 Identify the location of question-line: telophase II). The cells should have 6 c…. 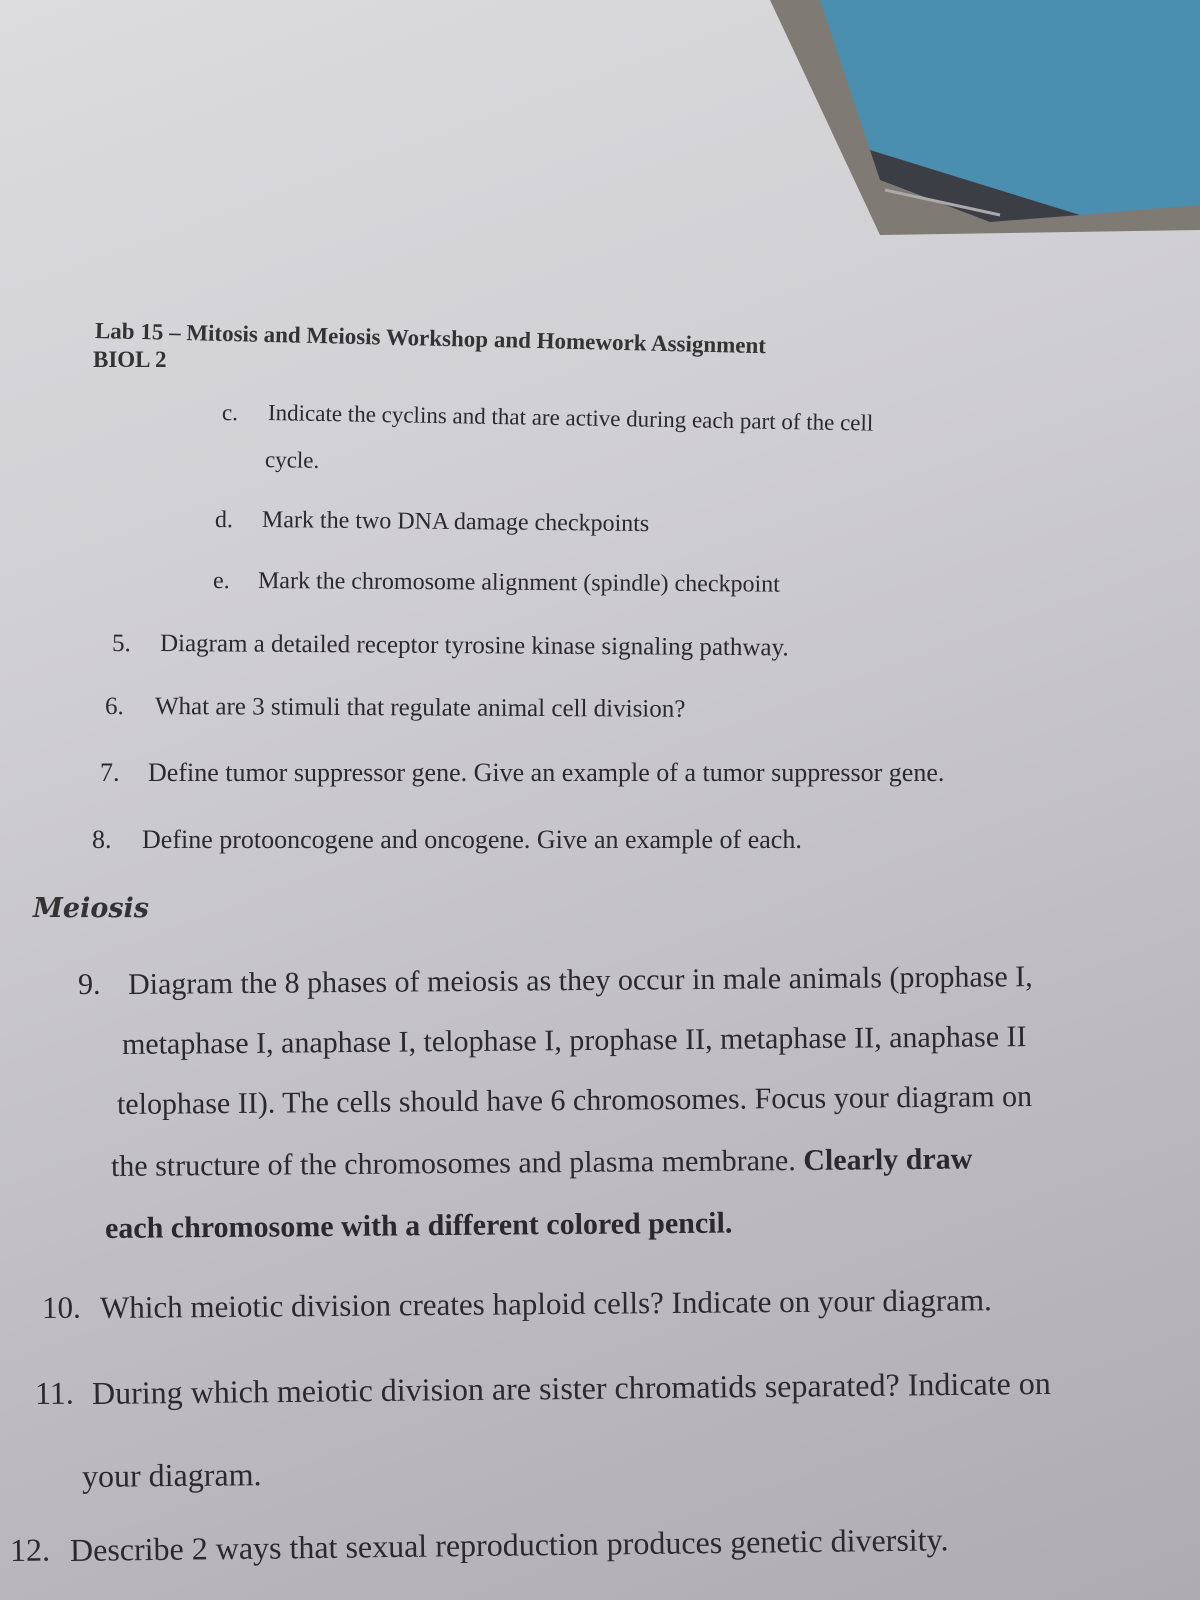
(574, 1101).